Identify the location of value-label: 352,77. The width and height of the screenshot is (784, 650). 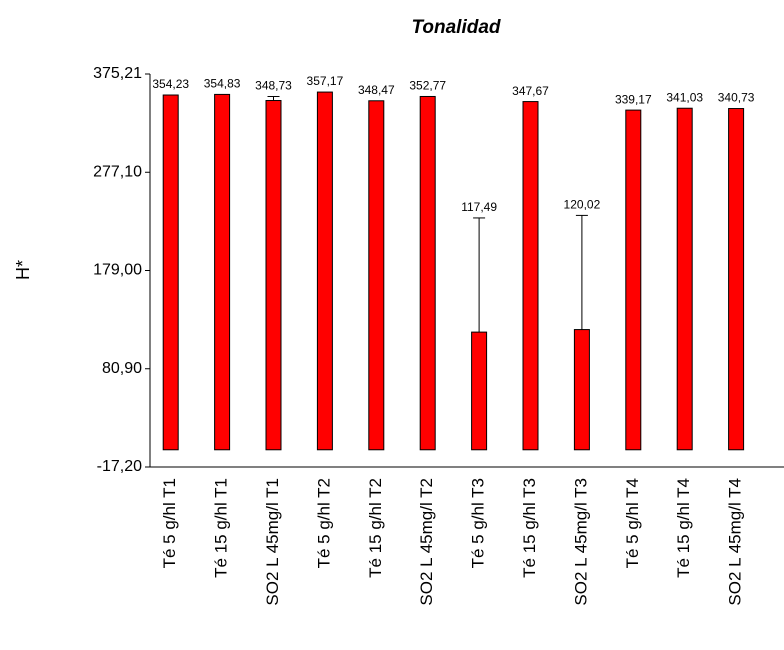
(427, 86).